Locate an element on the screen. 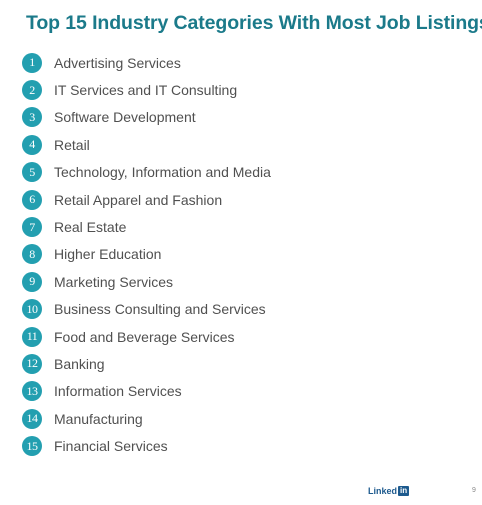 This screenshot has width=482, height=505. number-badge: 13 is located at coordinates (32, 391).